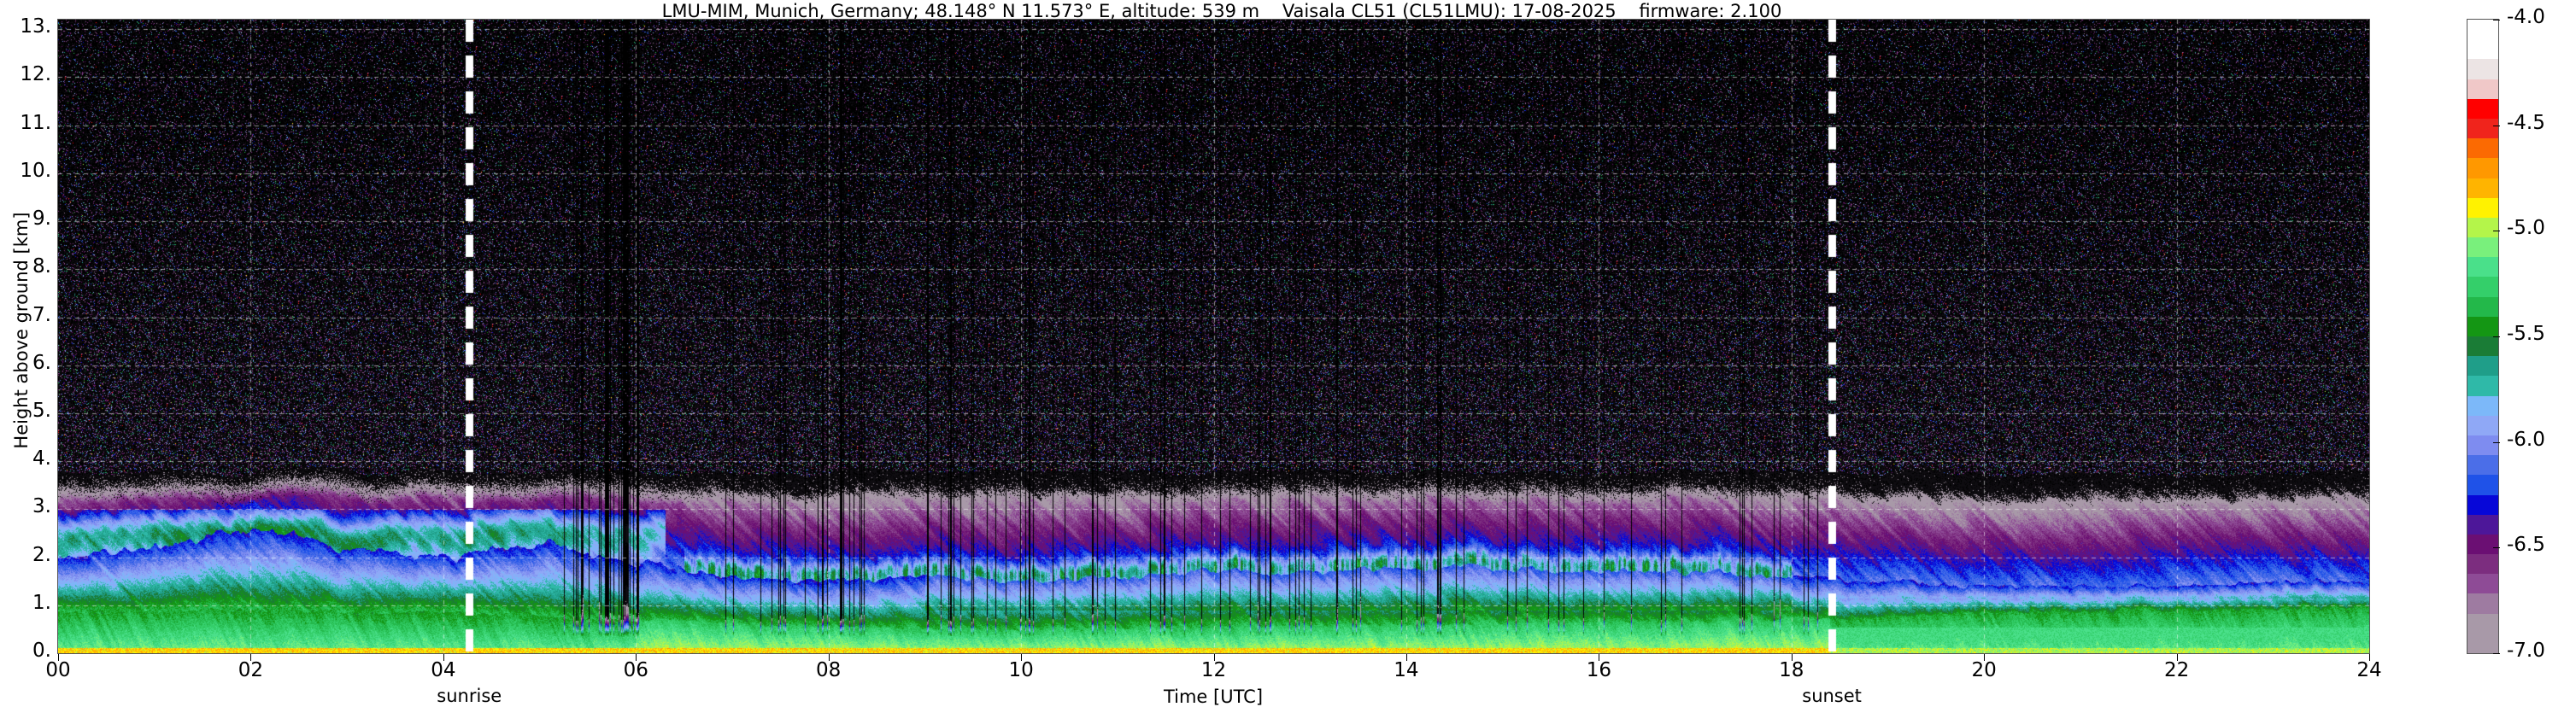 Image resolution: width=2576 pixels, height=707 pixels. What do you see at coordinates (1213, 697) in the screenshot?
I see `x-axis-label: Time [UTC]` at bounding box center [1213, 697].